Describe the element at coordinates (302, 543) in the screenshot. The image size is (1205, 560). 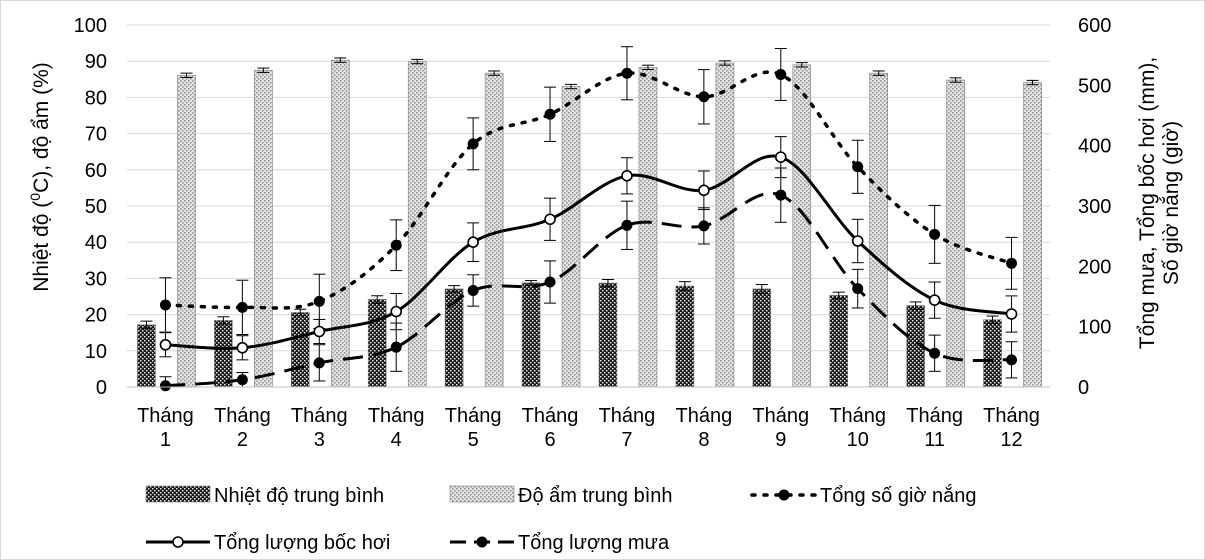
I see `legend-label: Tổng lượng bốc hơi` at that location.